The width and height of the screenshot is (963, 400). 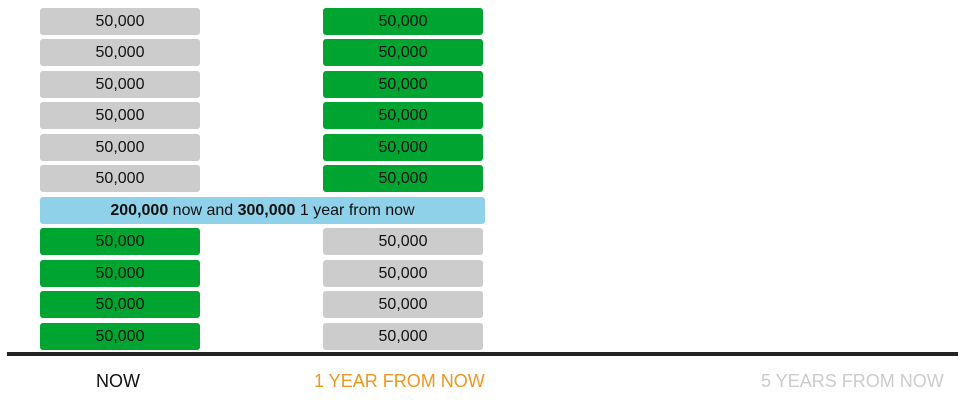 I want to click on timeline-label-now: NOW, so click(x=118, y=380).